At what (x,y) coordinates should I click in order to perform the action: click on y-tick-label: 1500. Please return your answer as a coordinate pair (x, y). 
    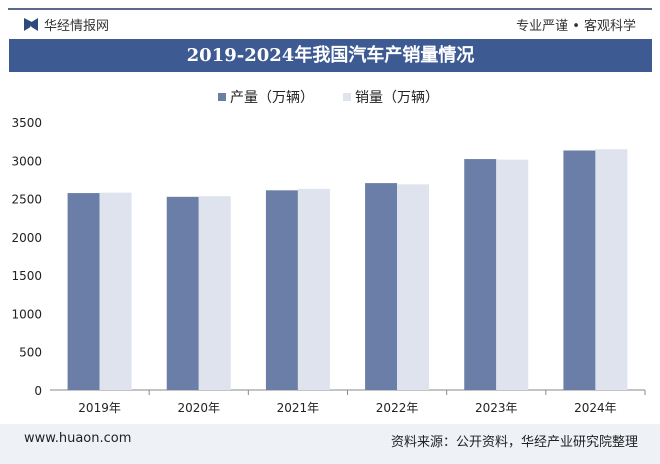
    Looking at the image, I should click on (26, 276).